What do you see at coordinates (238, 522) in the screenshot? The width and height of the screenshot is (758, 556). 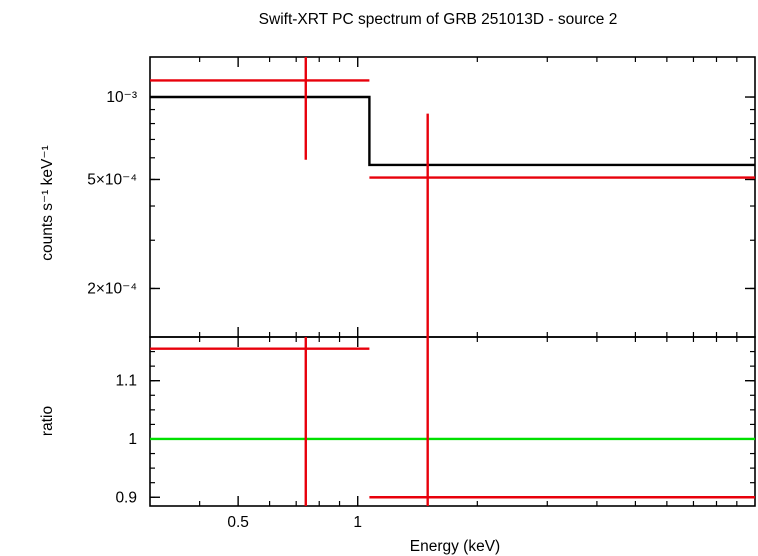 I see `x-tick-label: 0.5` at bounding box center [238, 522].